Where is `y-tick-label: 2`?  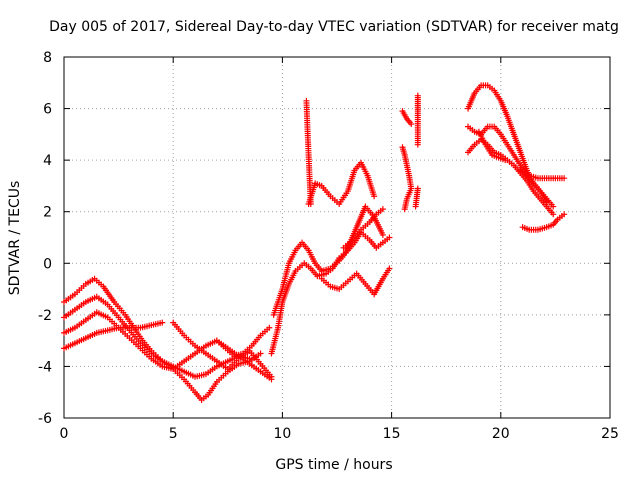 y-tick-label: 2 is located at coordinates (47, 213).